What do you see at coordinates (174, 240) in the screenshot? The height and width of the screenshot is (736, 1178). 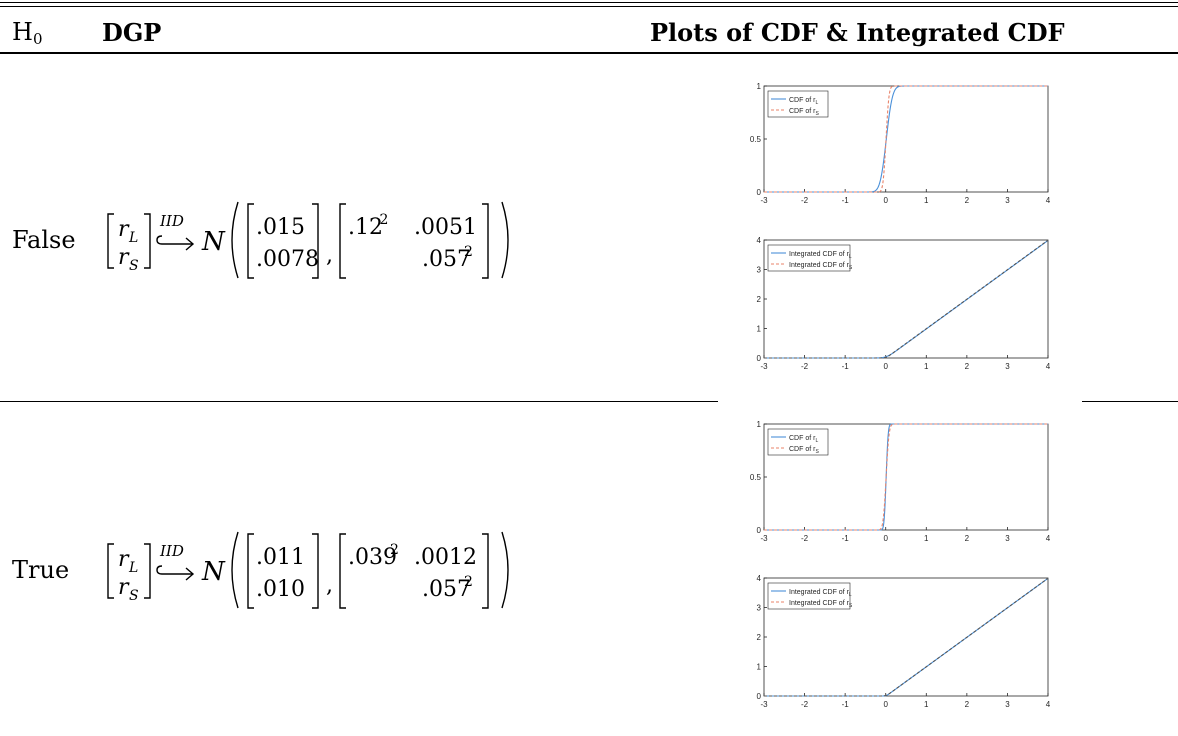 I see `hook-arrow-shaft` at bounding box center [174, 240].